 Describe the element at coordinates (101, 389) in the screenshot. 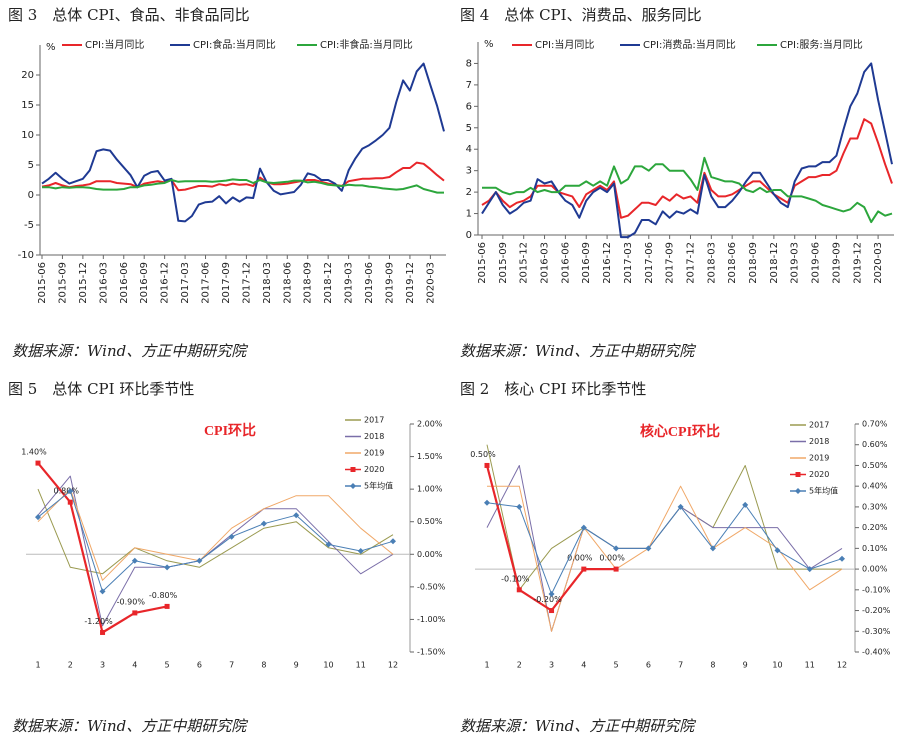

I see `figure-title: 图 5 总体 CPI 环比季节性` at that location.